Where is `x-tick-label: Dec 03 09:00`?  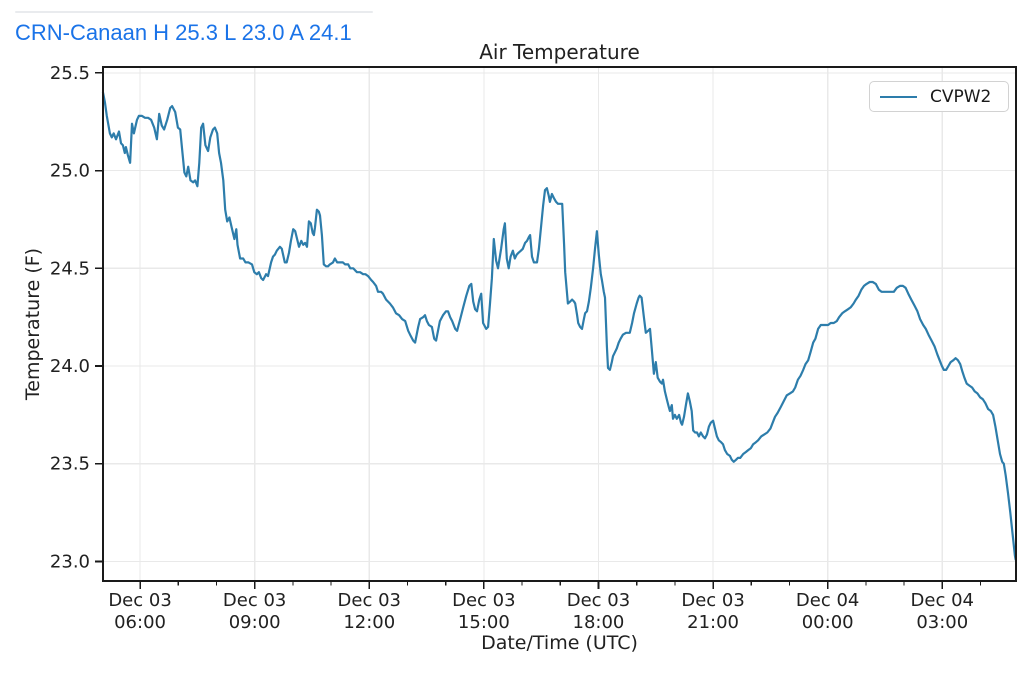
x-tick-label: Dec 03 09:00 is located at coordinates (254, 611).